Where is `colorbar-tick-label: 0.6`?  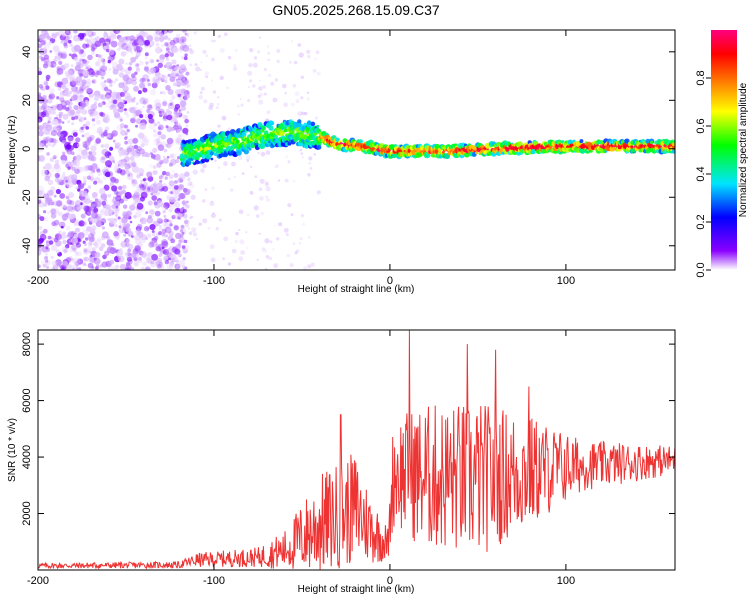
colorbar-tick-label: 0.6 is located at coordinates (701, 125).